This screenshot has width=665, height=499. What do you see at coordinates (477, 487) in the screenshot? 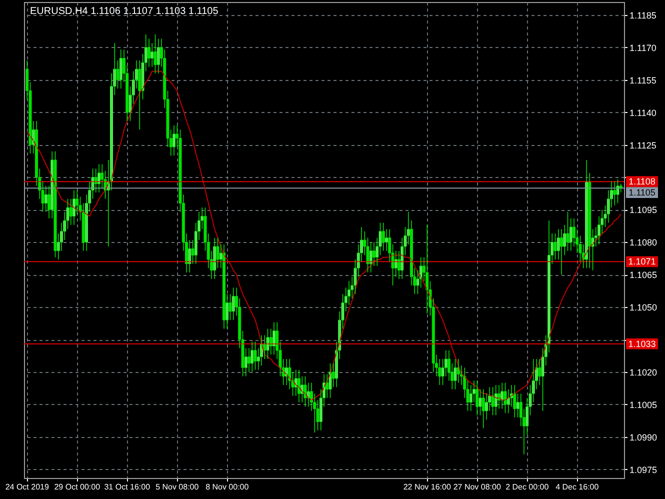
I see `x-tick-label: 27 Nov 08:00` at bounding box center [477, 487].